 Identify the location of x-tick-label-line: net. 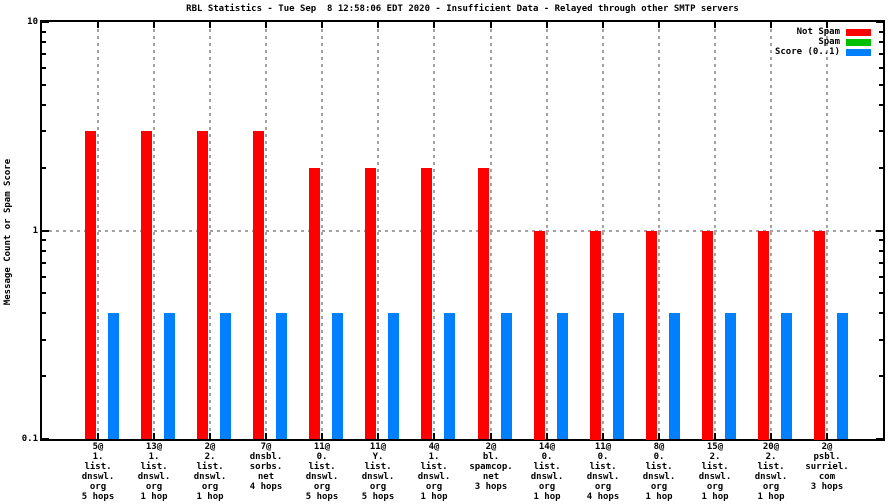
(491, 477).